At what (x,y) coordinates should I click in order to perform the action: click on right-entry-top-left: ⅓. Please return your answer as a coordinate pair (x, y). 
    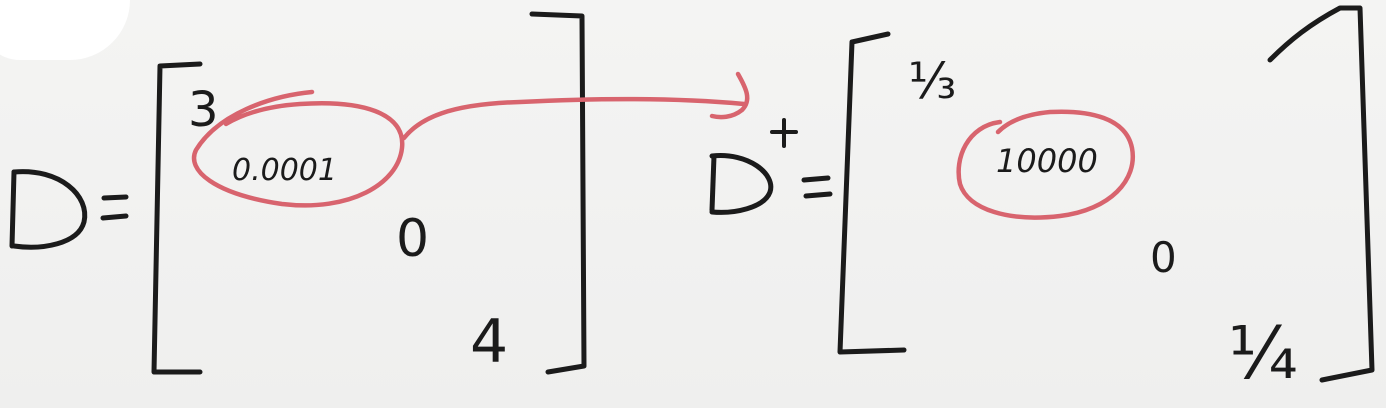
    Looking at the image, I should click on (932, 81).